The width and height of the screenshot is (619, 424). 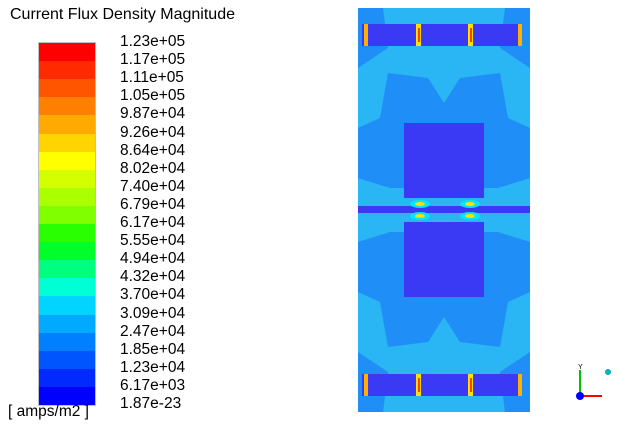 I want to click on triad-sphere, so click(x=608, y=372).